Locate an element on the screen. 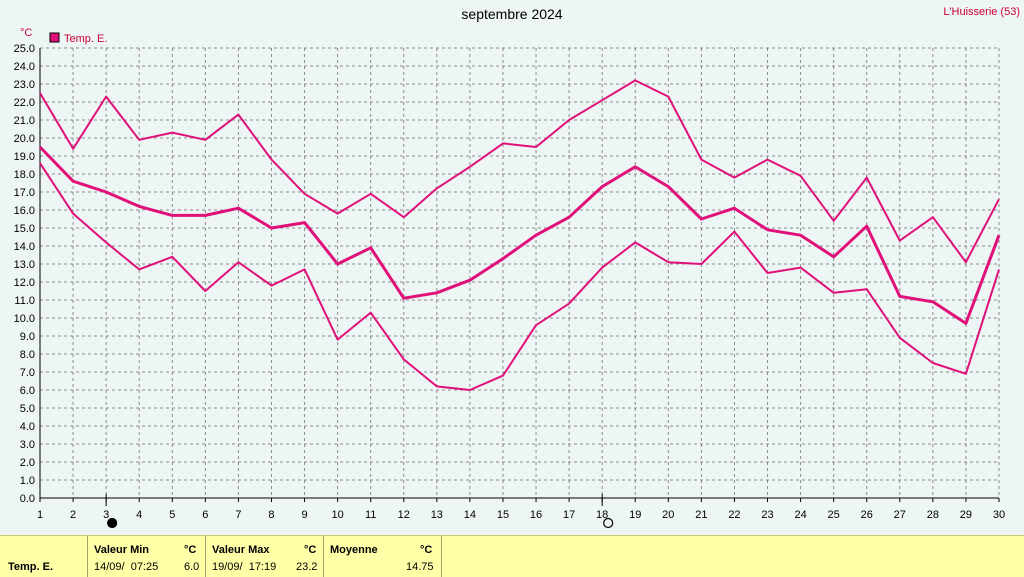 The height and width of the screenshot is (577, 1024). x-tick-label: 9 is located at coordinates (304, 515).